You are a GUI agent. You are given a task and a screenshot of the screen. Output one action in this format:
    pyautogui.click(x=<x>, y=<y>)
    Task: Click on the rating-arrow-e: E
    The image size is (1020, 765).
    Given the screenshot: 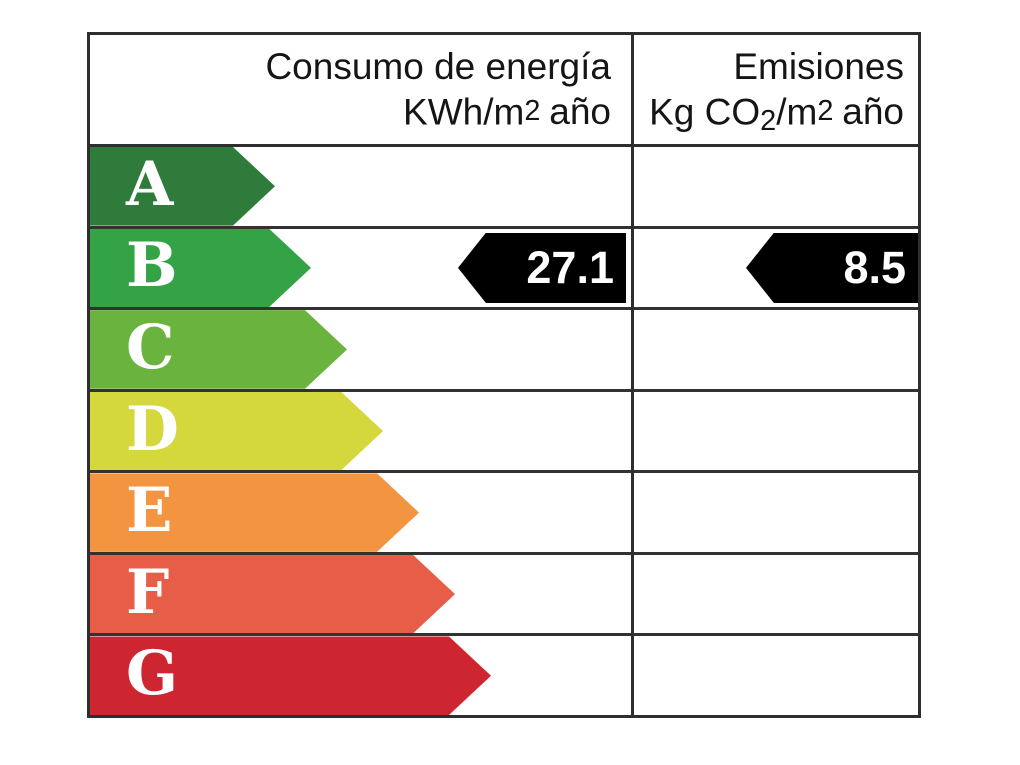 What is the action you would take?
    pyautogui.click(x=254, y=512)
    